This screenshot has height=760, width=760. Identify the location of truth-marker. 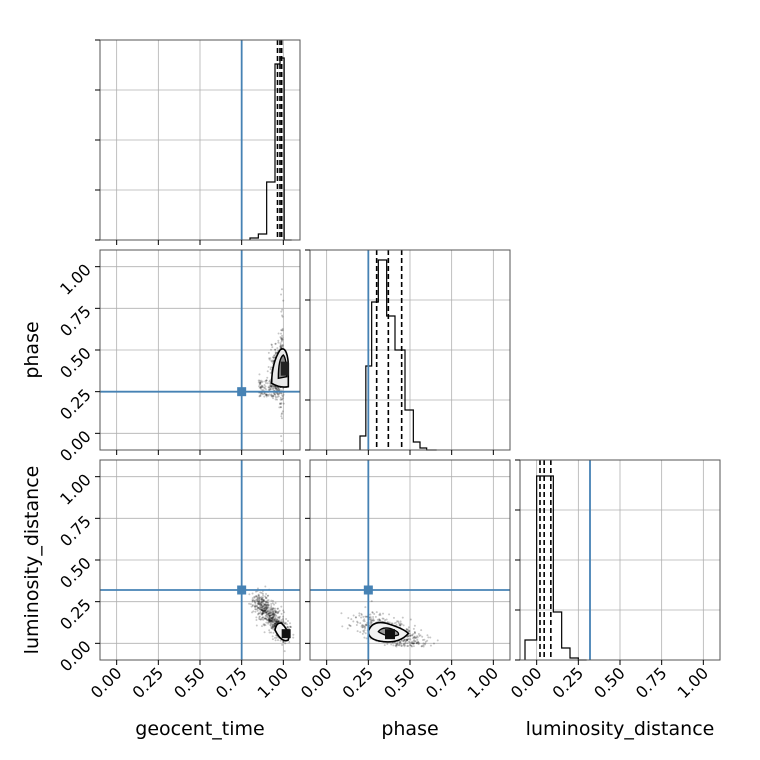
(368, 590).